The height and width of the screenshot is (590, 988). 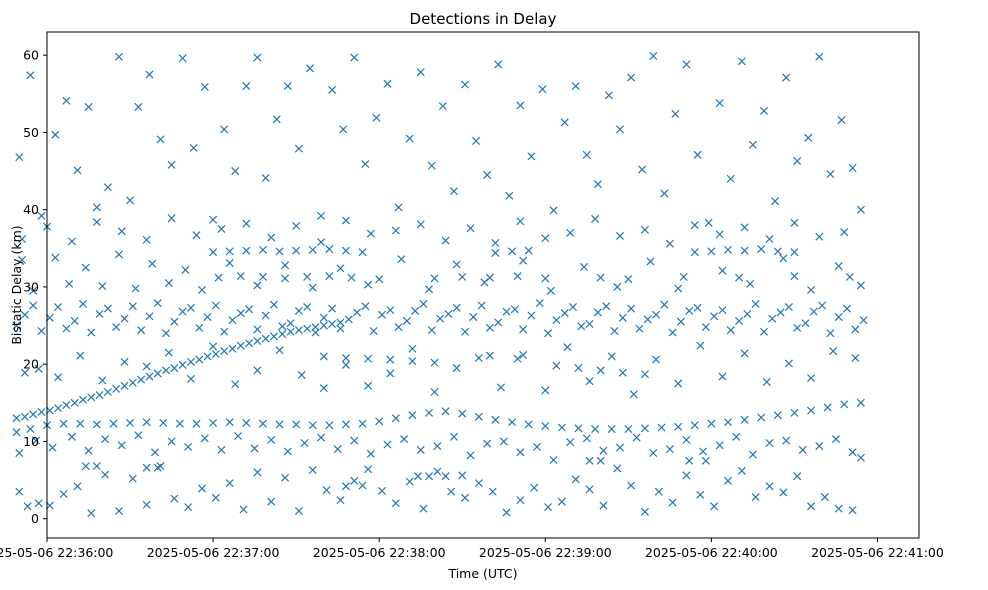 I want to click on y-tick-label: 60, so click(x=31, y=55).